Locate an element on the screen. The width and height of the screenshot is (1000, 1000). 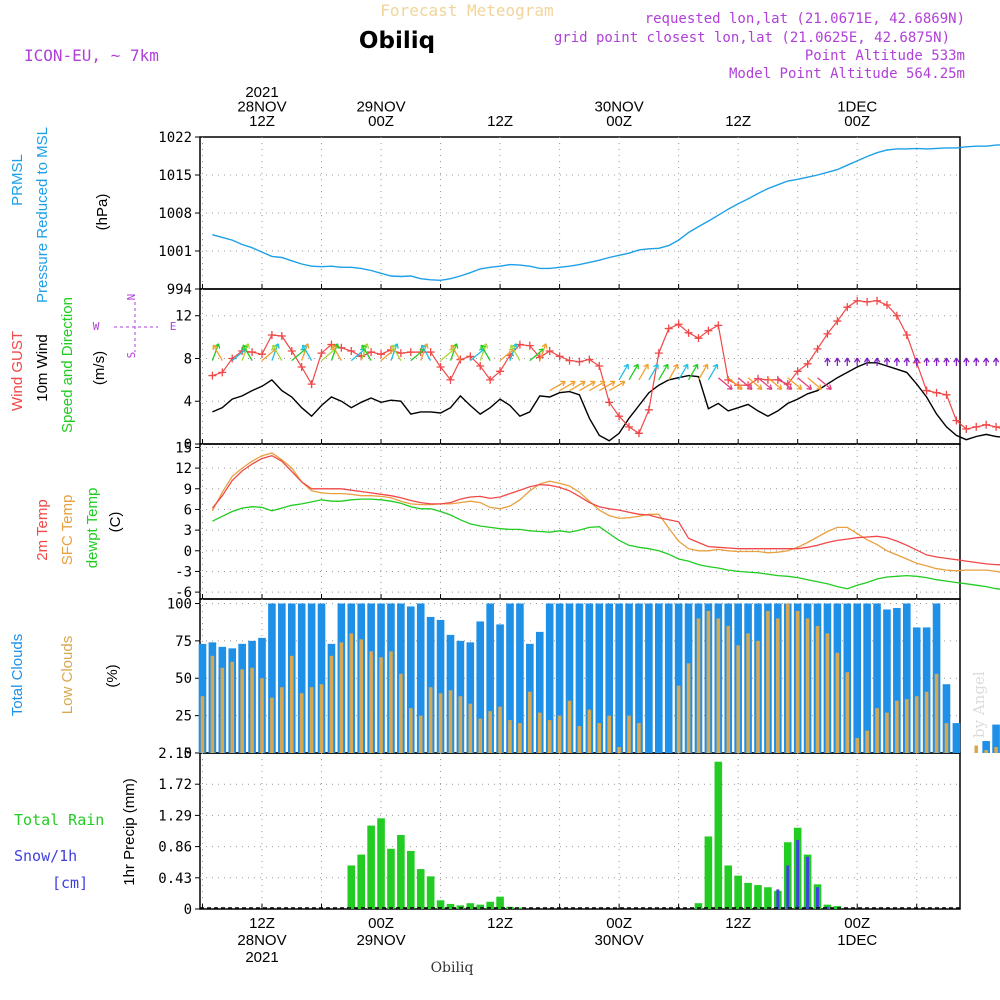
top-time-label: 29NOV is located at coordinates (380, 107).